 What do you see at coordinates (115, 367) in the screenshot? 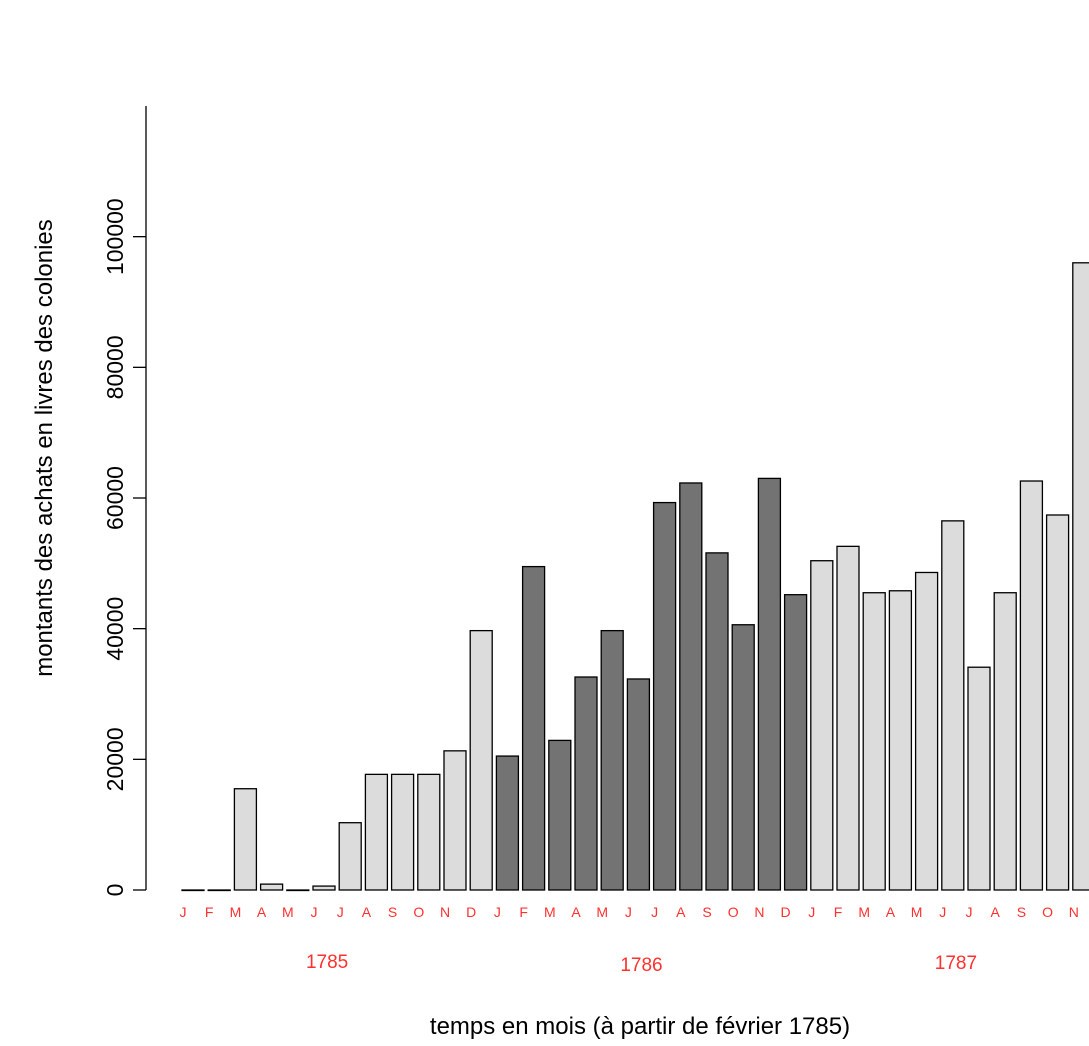
I see `y-tick-label: 80000` at bounding box center [115, 367].